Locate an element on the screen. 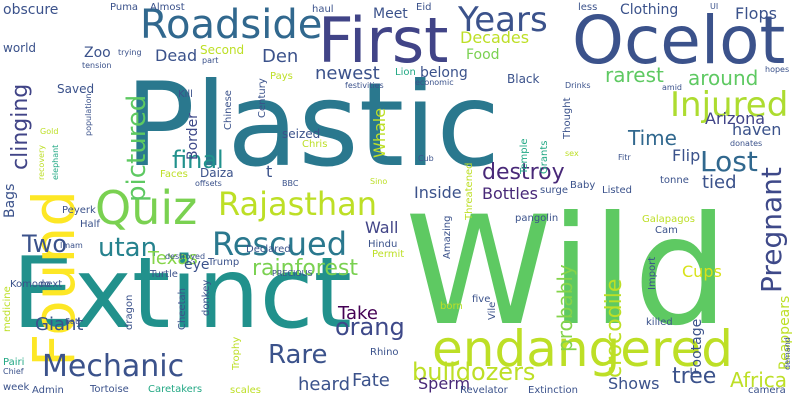  word: demand is located at coordinates (787, 353).